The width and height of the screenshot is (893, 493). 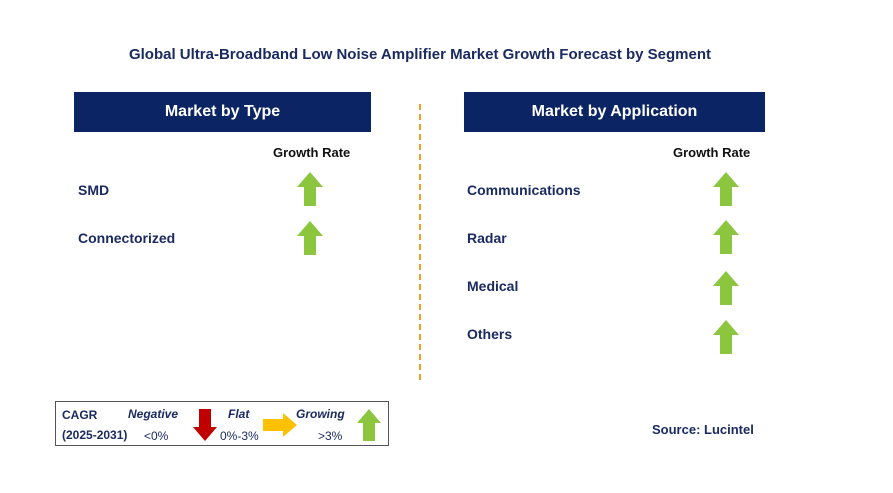 What do you see at coordinates (239, 436) in the screenshot?
I see `legend-flat-range: 0%-3%` at bounding box center [239, 436].